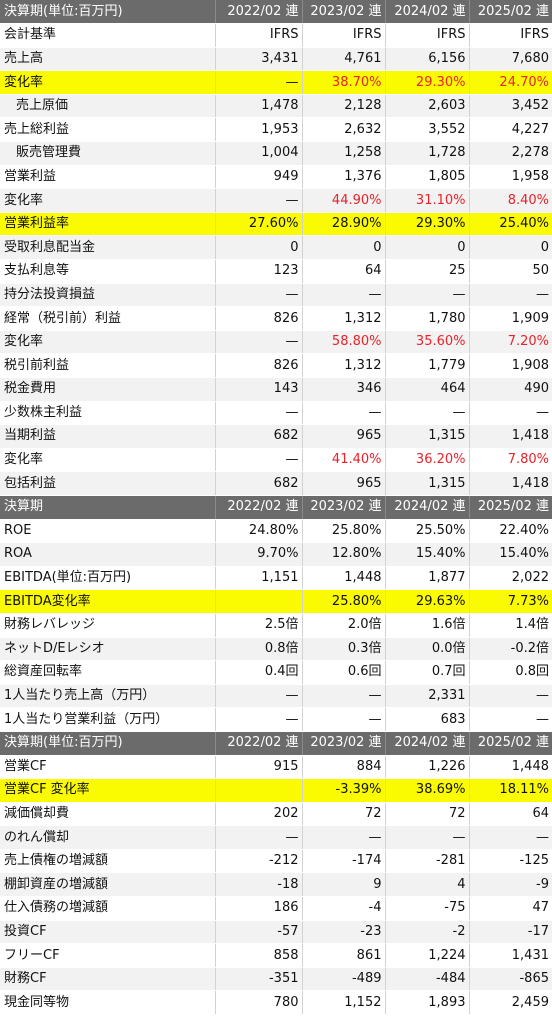  Describe the element at coordinates (259, 177) in the screenshot. I see `value-cell: 949` at that location.